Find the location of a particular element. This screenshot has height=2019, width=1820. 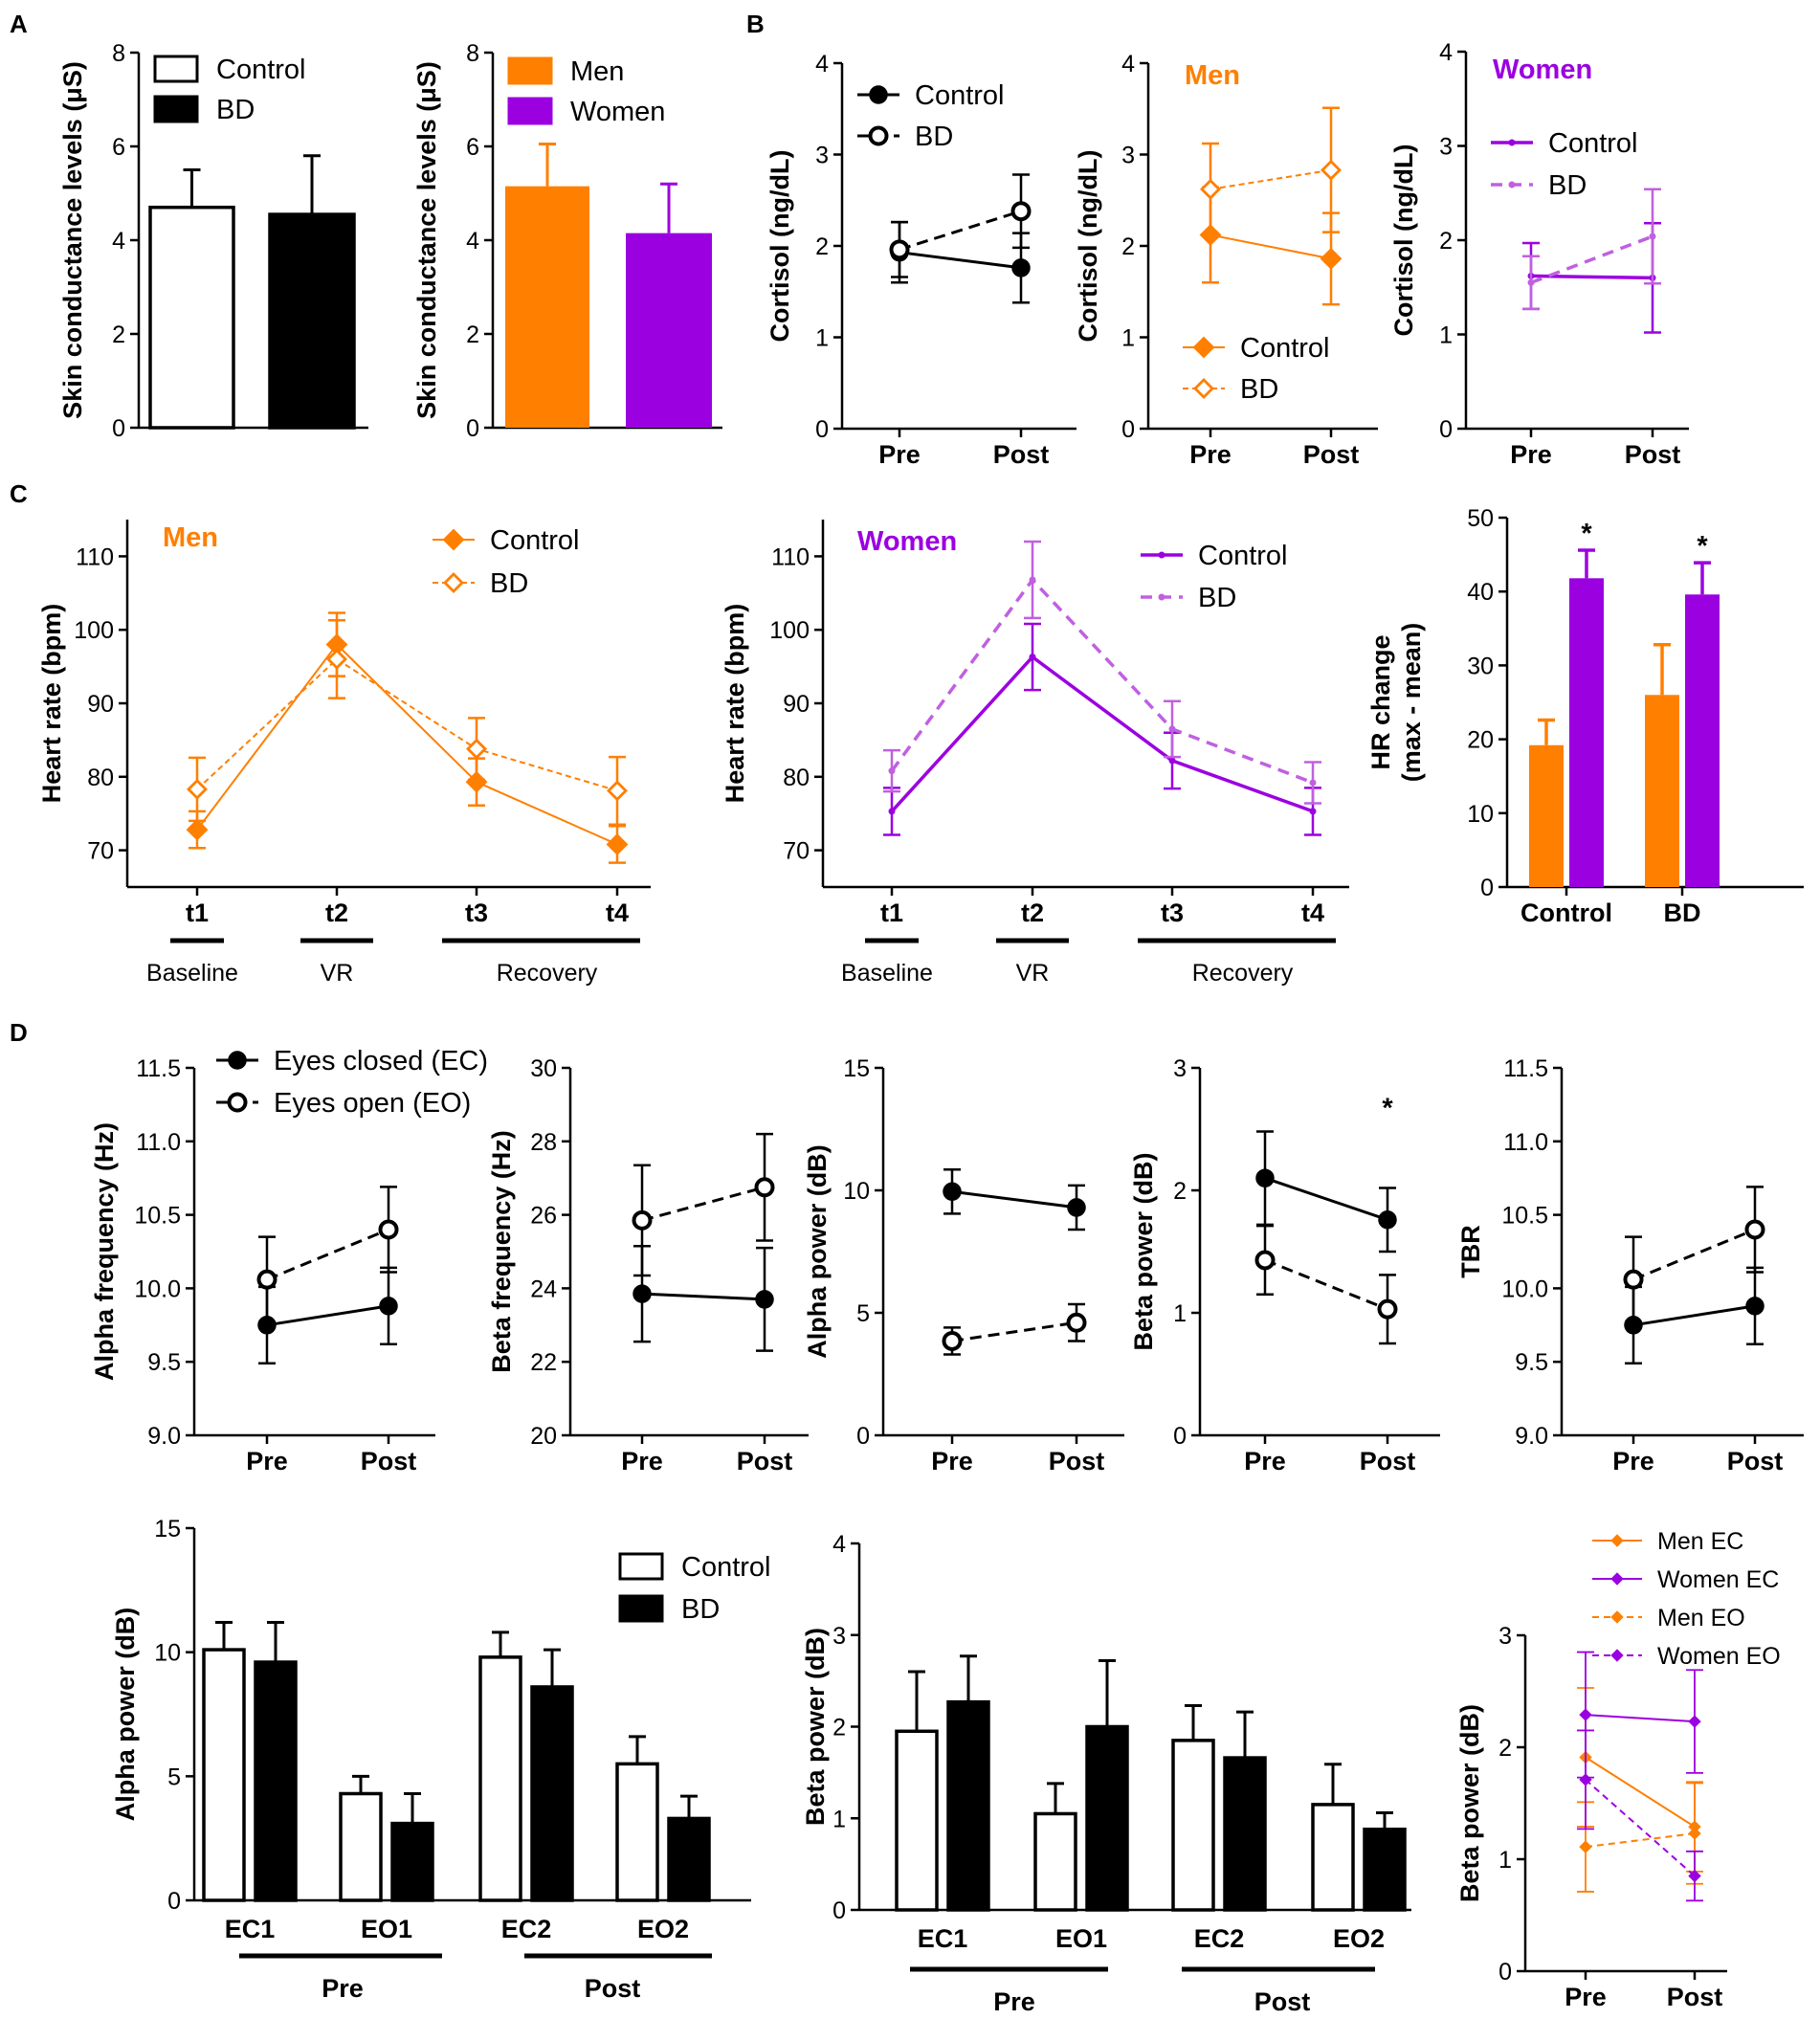

y-axis-title: Skin conductance levels (μS) is located at coordinates (72, 240).